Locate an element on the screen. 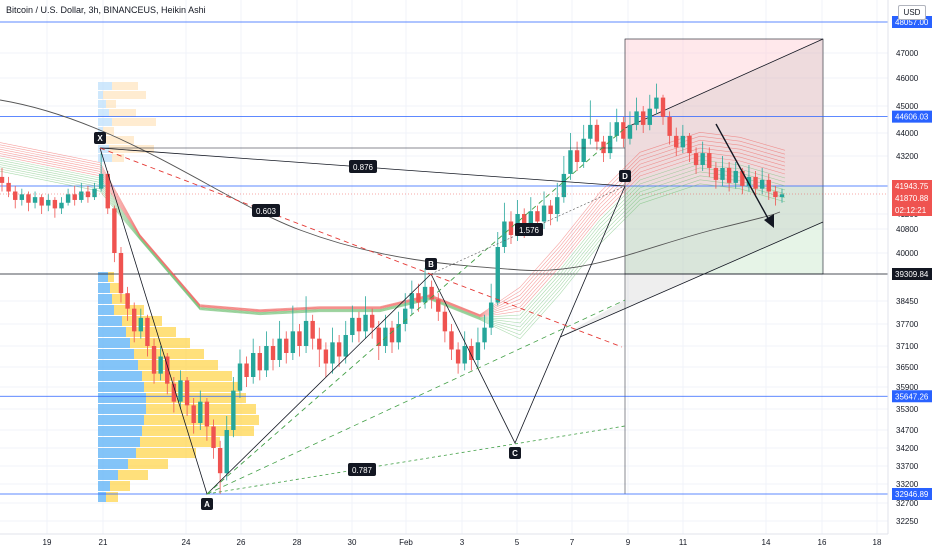  ratio-label-0: 0.876 is located at coordinates (363, 167).